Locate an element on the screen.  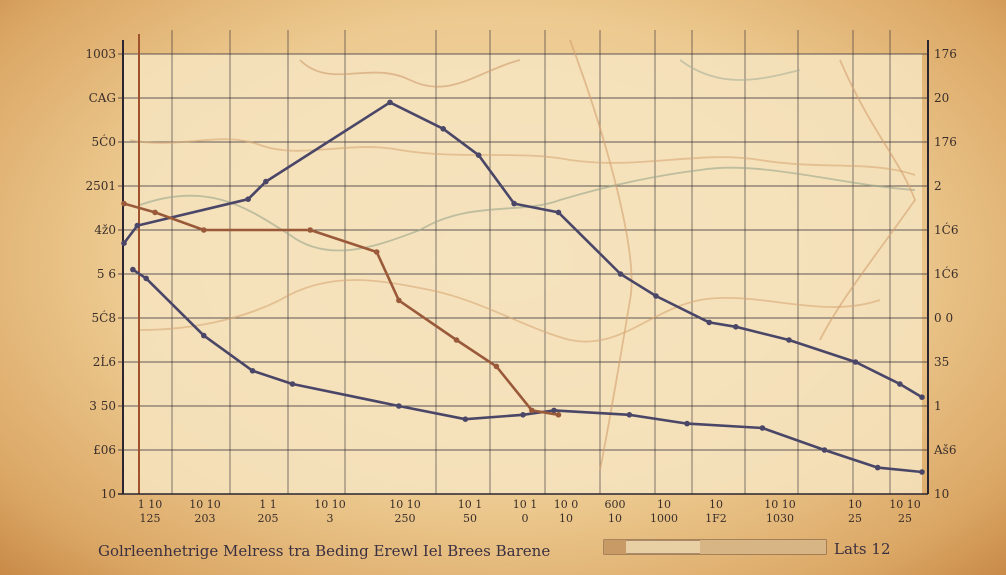
y-tick-label-right: 35 is located at coordinates (941, 362).